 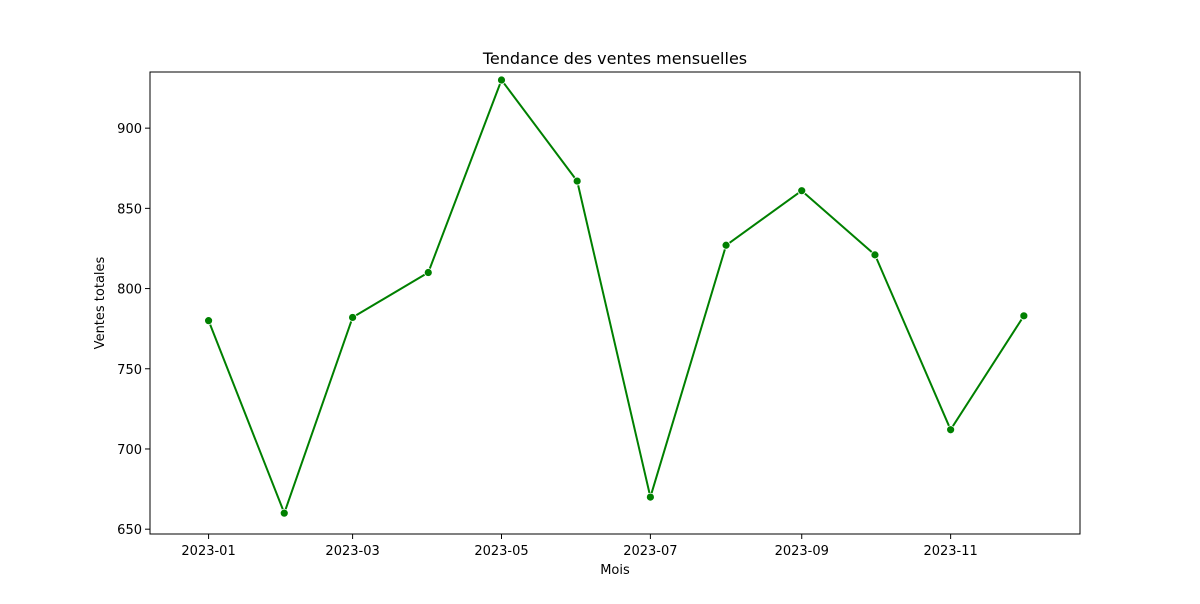 I want to click on y-tick-label: 850, so click(x=129, y=209).